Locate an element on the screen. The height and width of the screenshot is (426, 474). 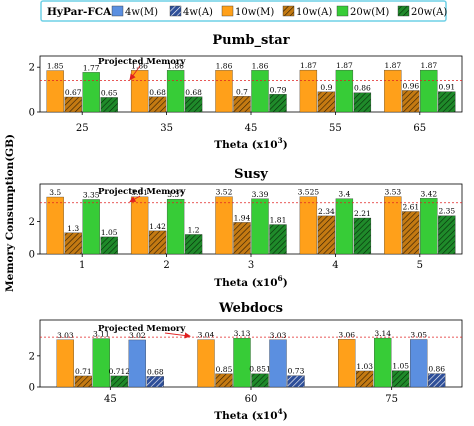
data-label: 0.68 is located at coordinates (155, 371).